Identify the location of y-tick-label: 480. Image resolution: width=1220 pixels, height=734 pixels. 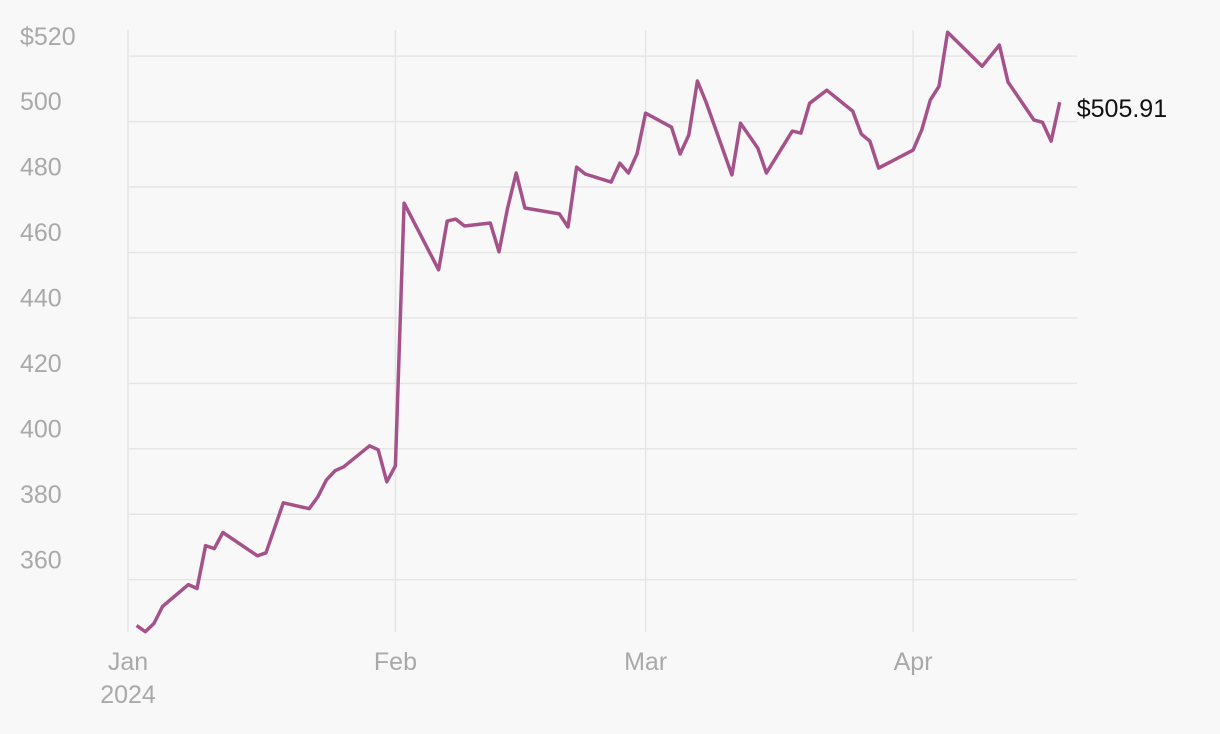
(41, 168).